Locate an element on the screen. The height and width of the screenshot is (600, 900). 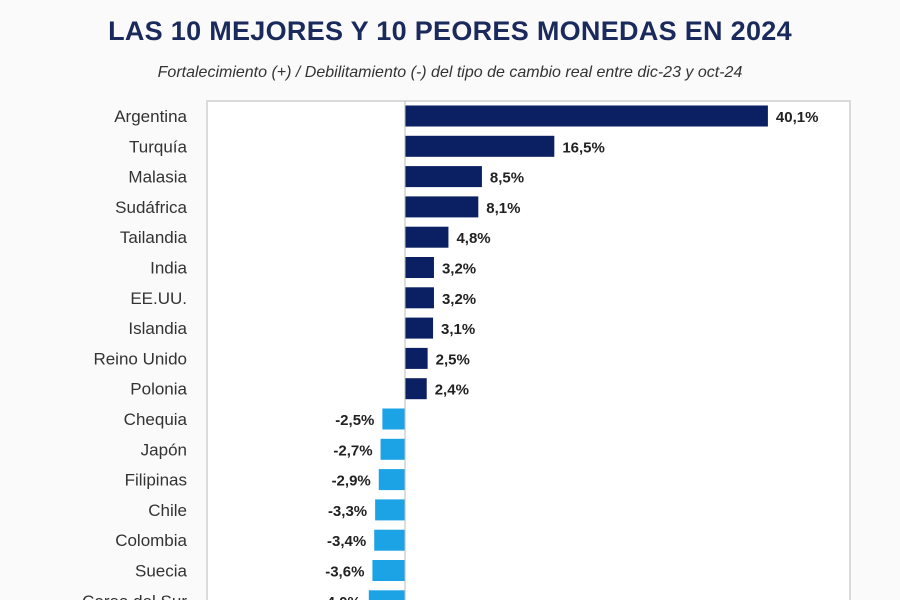
category-label: Tailandia is located at coordinates (154, 237).